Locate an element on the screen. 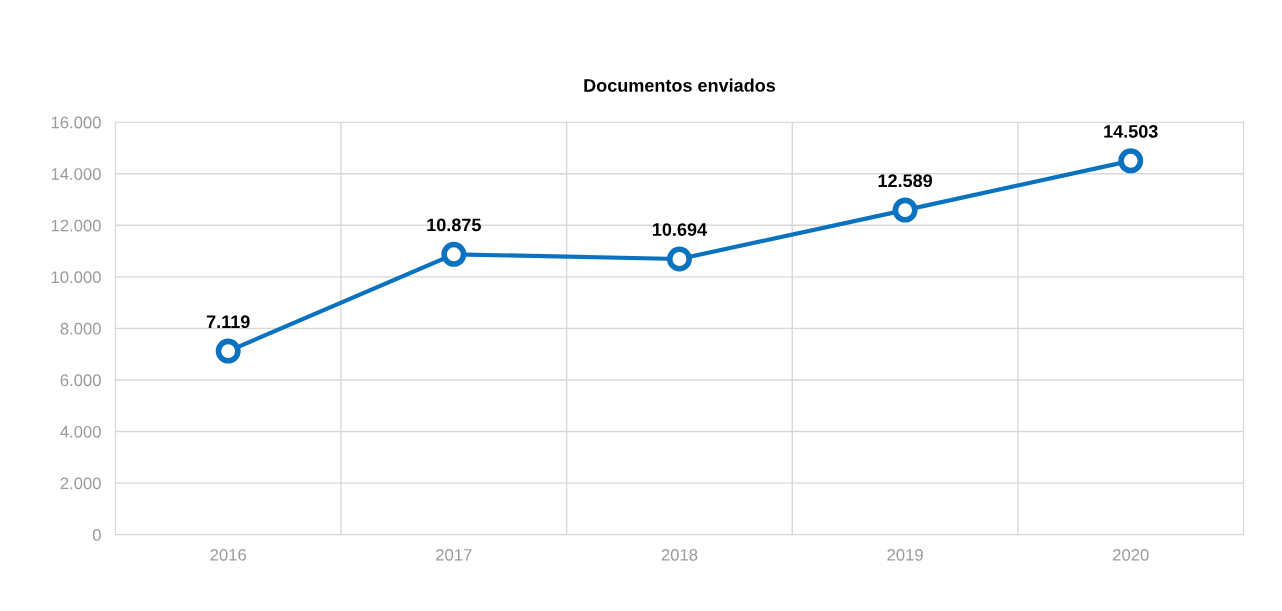 Image resolution: width=1282 pixels, height=611 pixels. y-tick-label: 14.000 is located at coordinates (76, 174).